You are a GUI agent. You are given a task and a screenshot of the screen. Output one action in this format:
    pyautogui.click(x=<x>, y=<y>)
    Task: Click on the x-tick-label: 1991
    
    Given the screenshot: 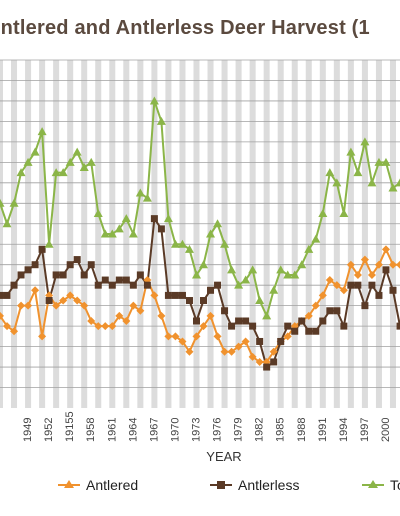 What is the action you would take?
    pyautogui.click(x=323, y=430)
    